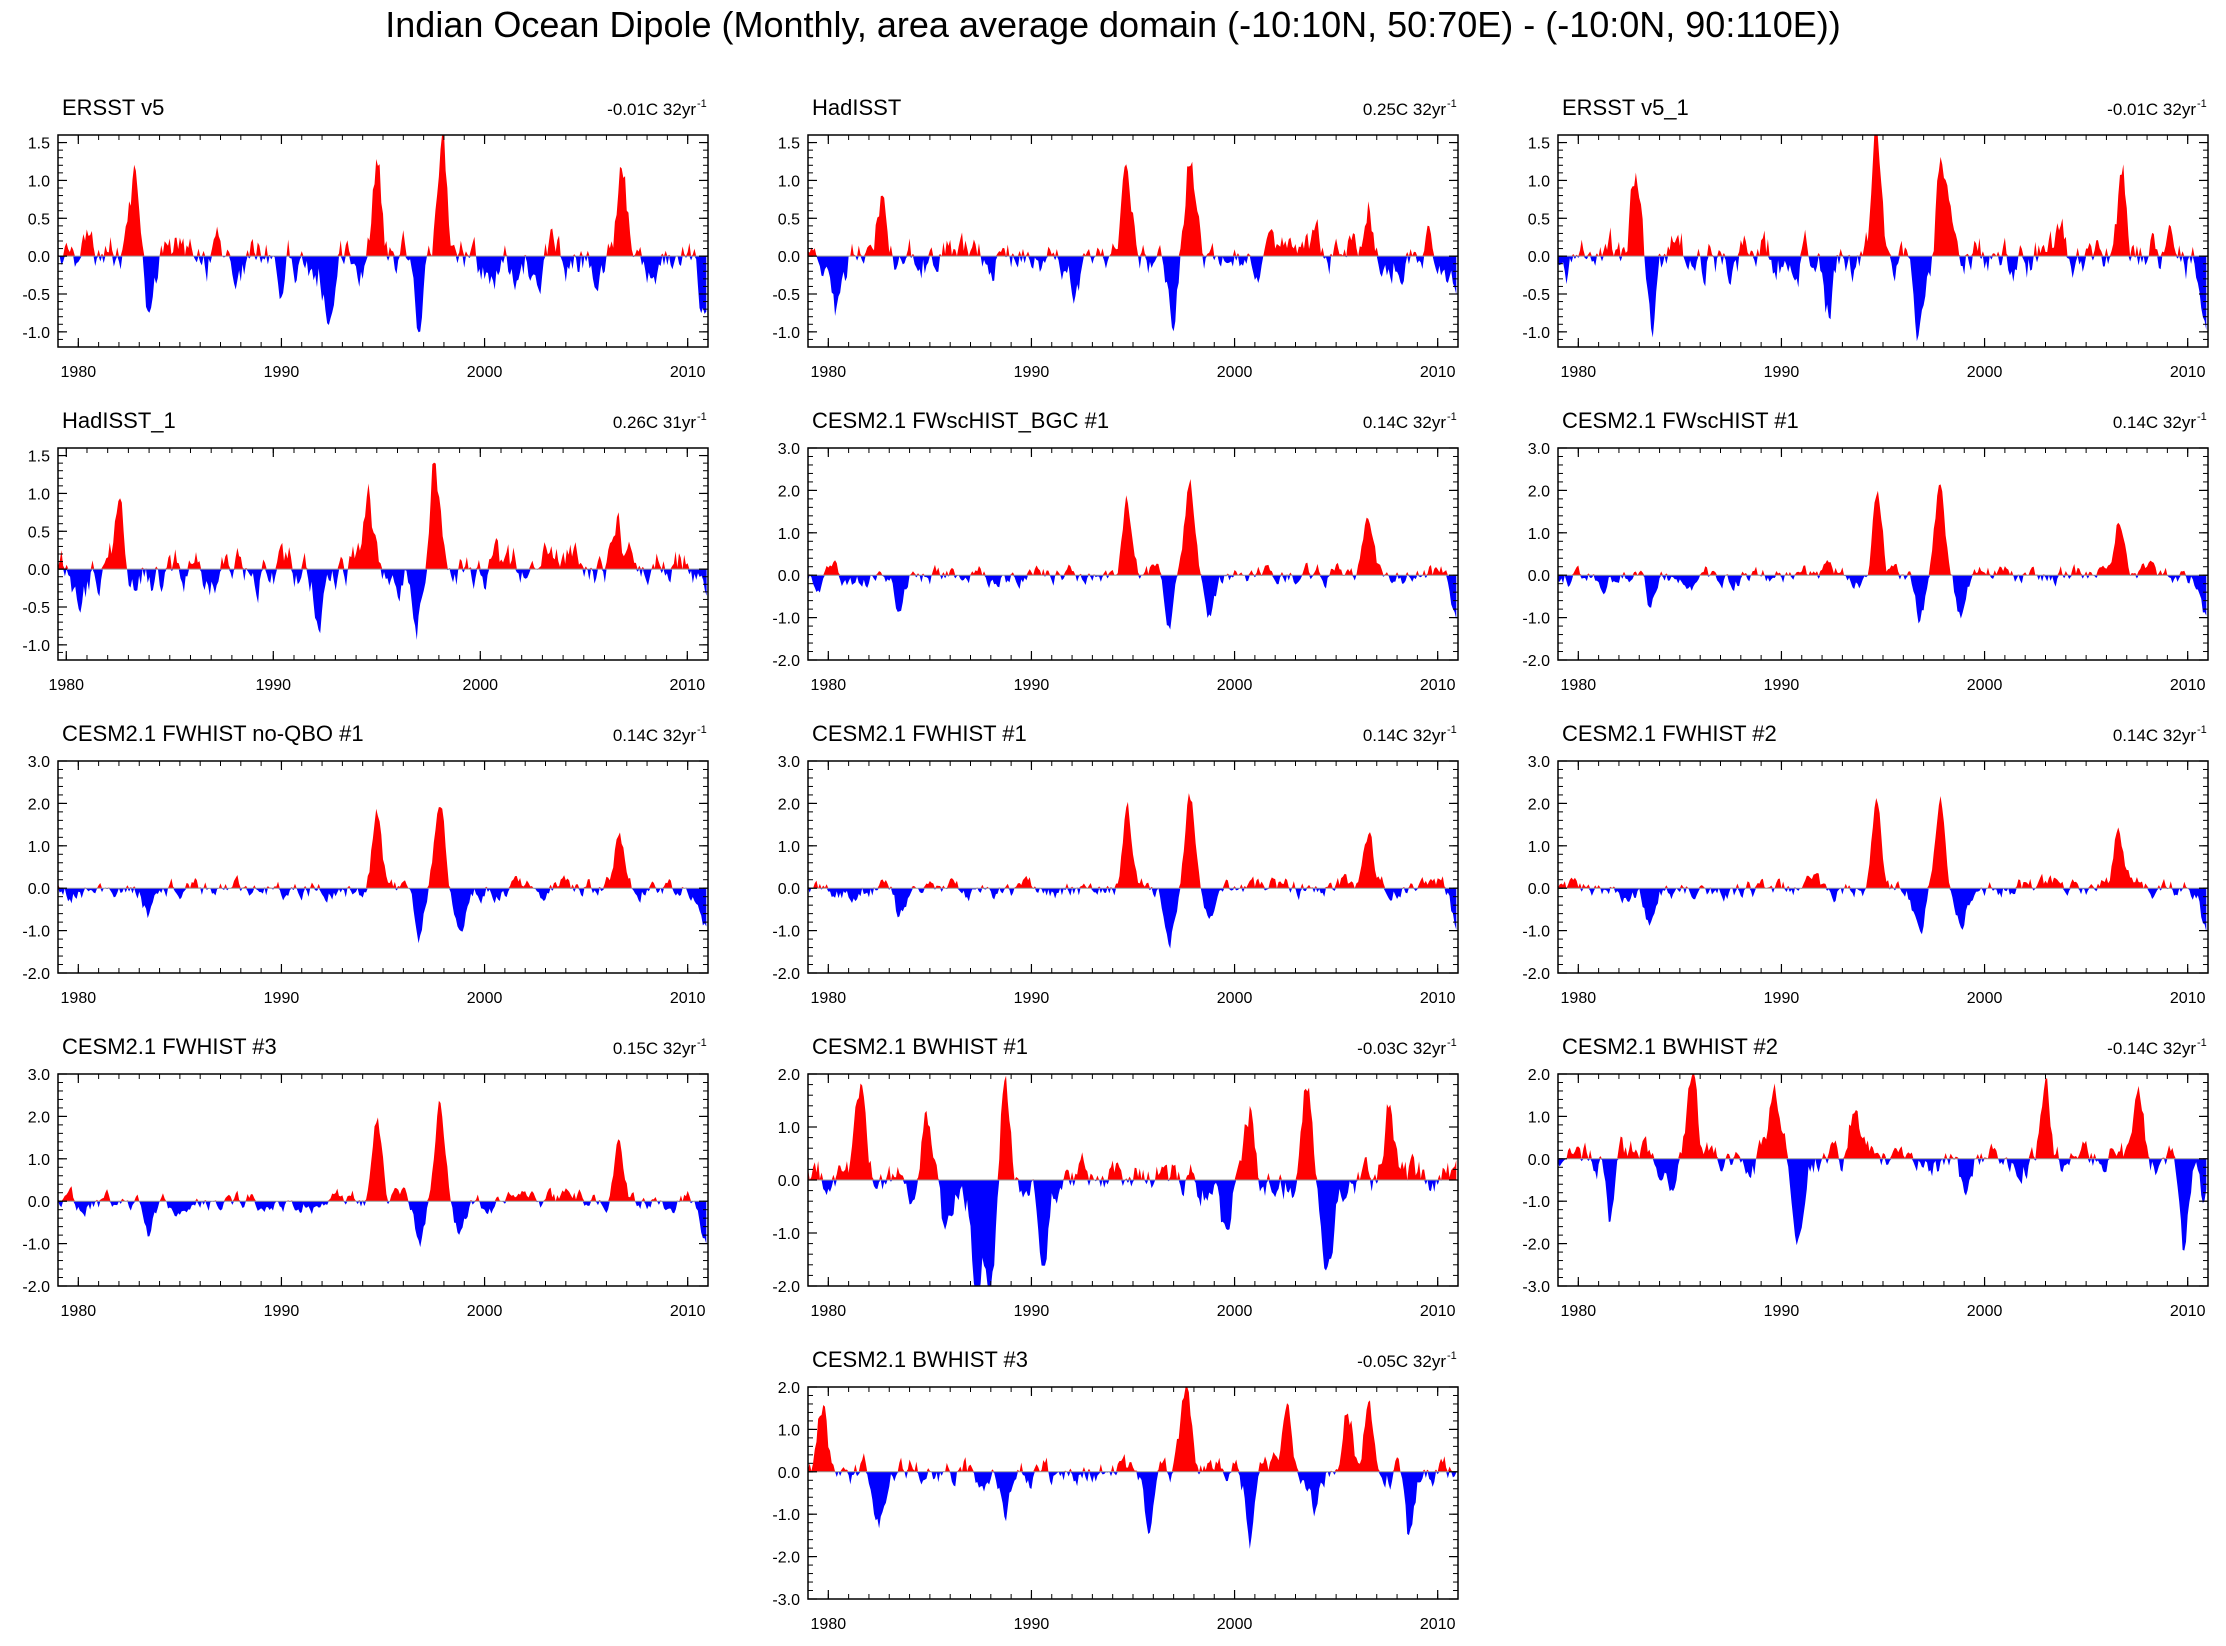 The height and width of the screenshot is (1646, 2226). What do you see at coordinates (960, 420) in the screenshot?
I see `panel-title: CESM2.1 FWscHIST_BGC #1` at bounding box center [960, 420].